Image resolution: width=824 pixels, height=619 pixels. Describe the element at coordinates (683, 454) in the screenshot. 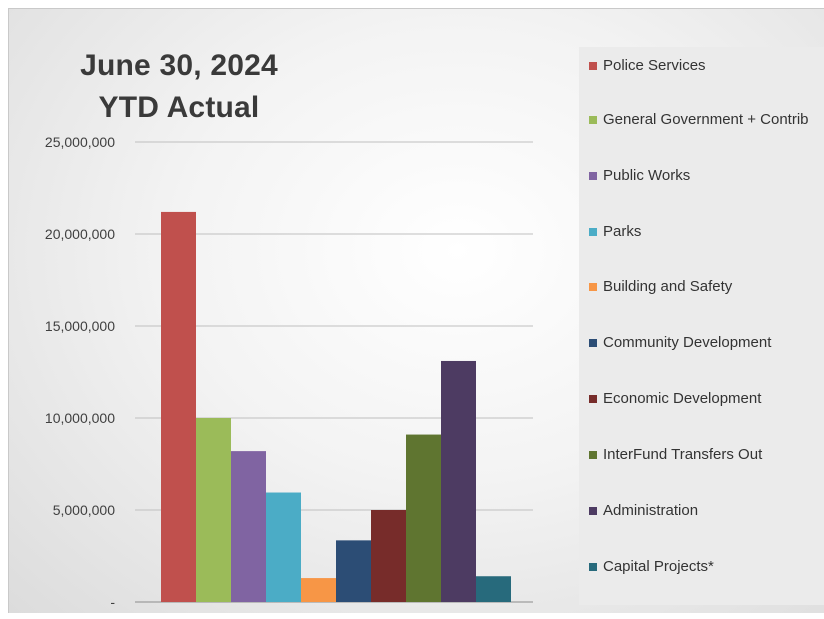

I see `legend-label: InterFund Transfers Out` at that location.